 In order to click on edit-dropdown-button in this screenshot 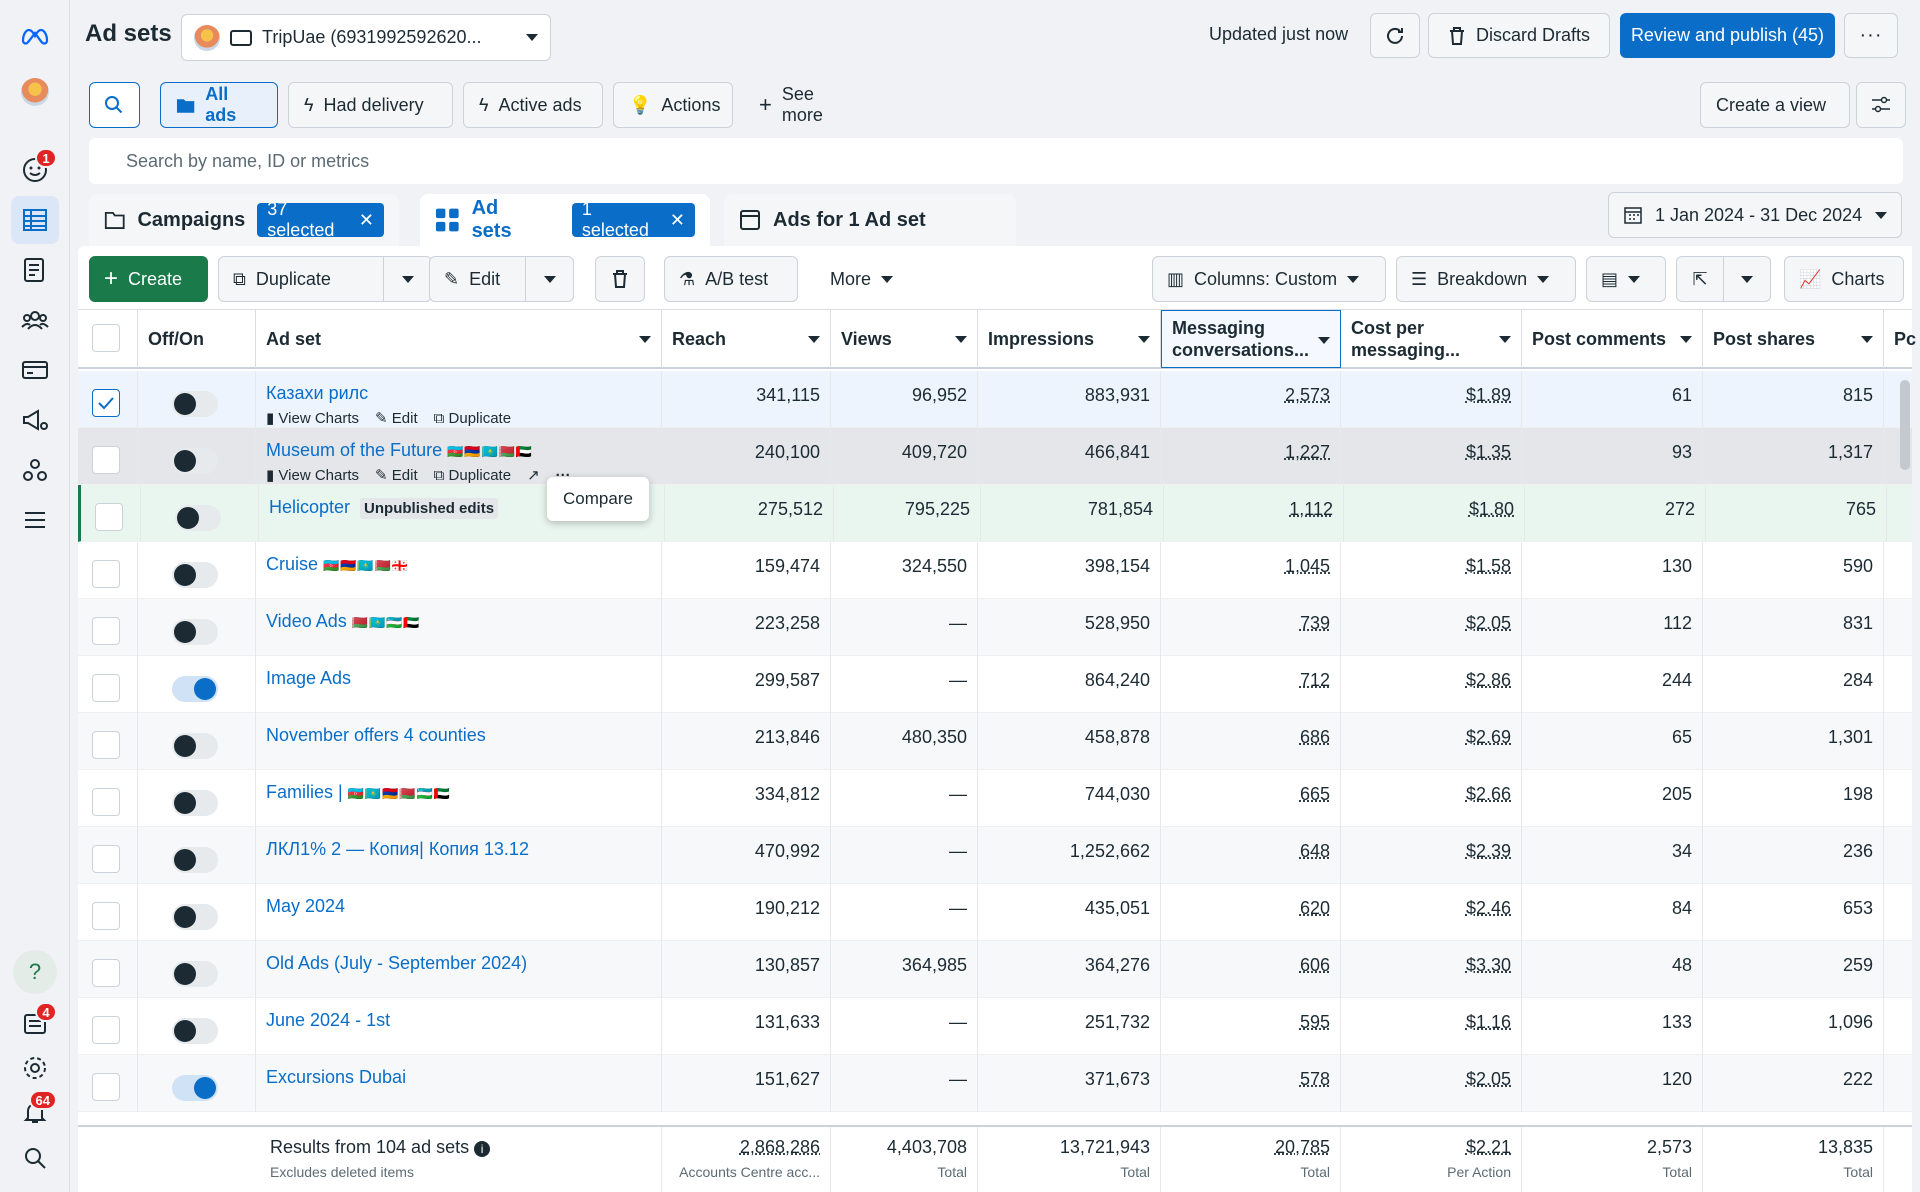, I will do `click(549, 279)`.